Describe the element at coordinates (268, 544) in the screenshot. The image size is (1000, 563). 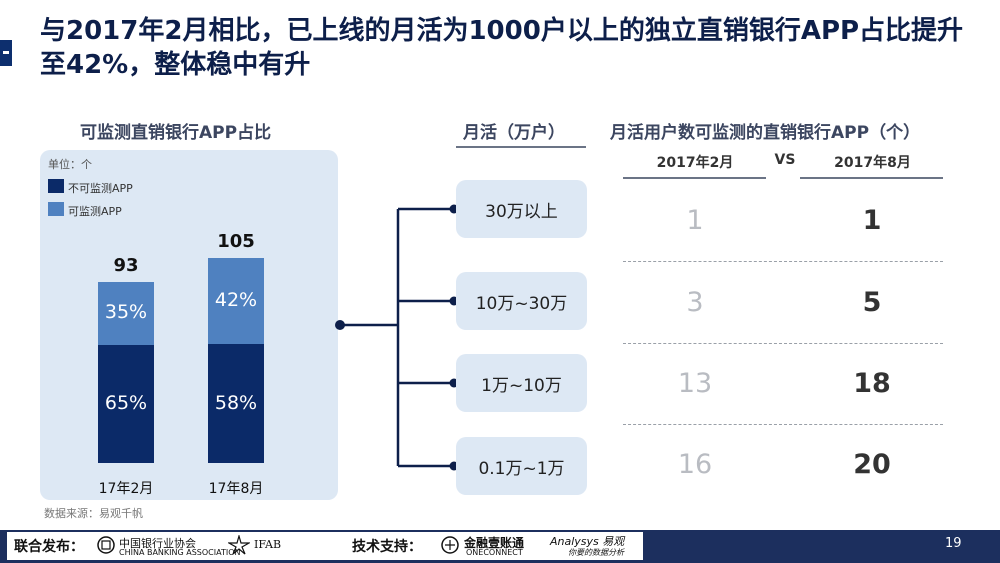
I see `ifab-name: IFAB` at that location.